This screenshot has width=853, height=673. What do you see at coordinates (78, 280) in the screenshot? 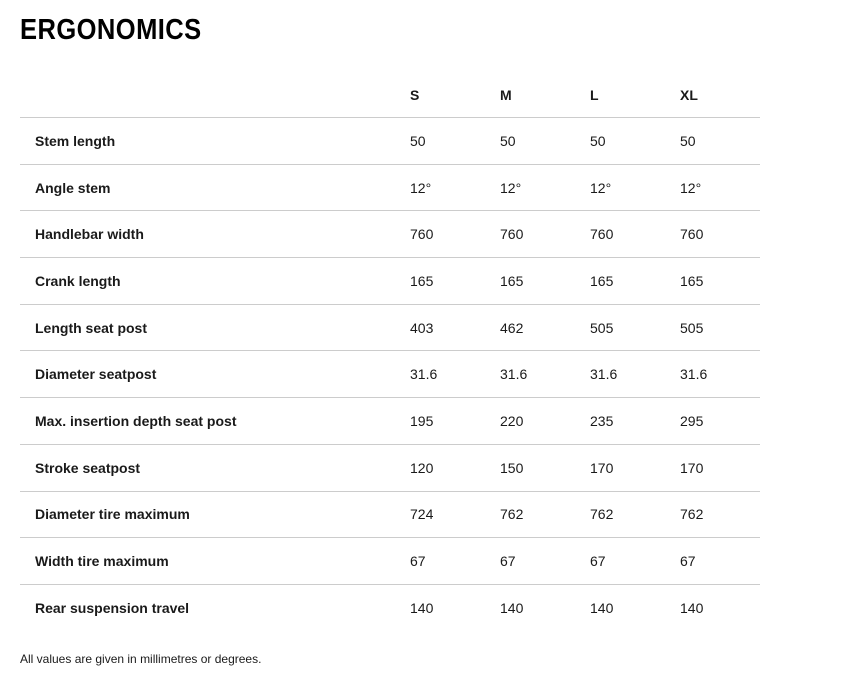
I see `row-label: Crank length` at bounding box center [78, 280].